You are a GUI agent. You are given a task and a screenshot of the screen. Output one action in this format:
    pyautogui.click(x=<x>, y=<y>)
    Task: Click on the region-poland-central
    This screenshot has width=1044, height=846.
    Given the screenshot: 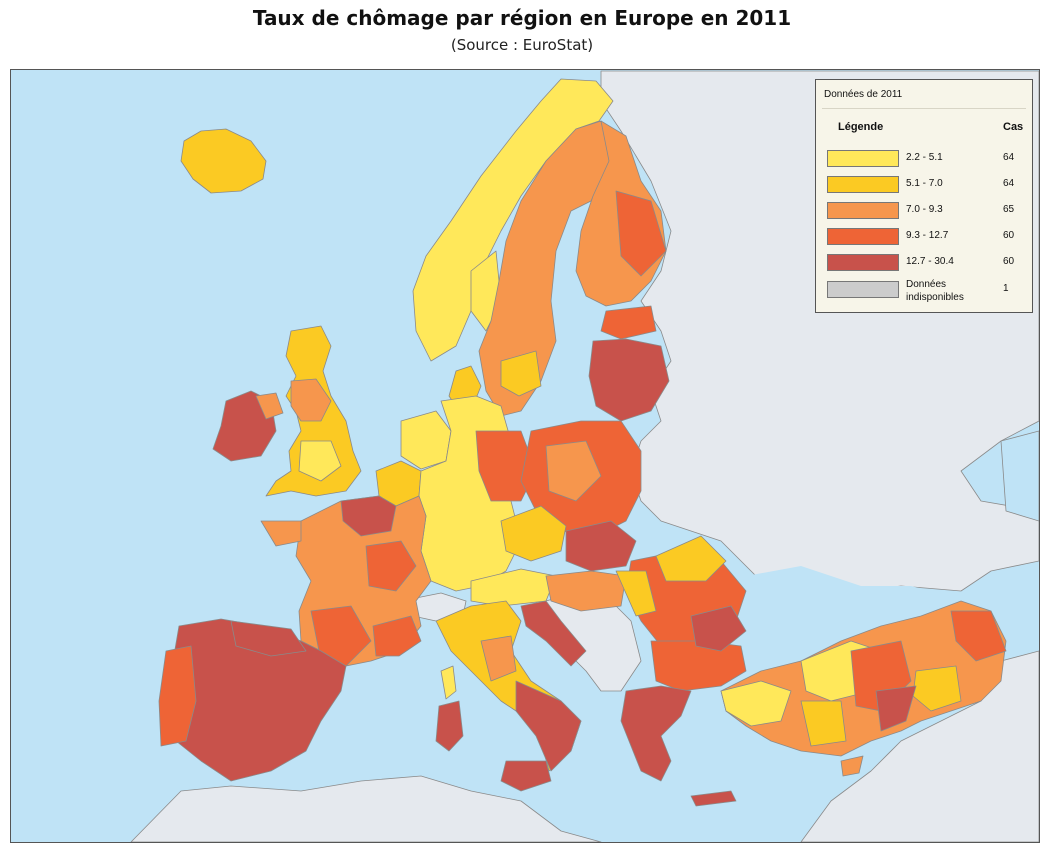 What is the action you would take?
    pyautogui.click(x=573, y=471)
    